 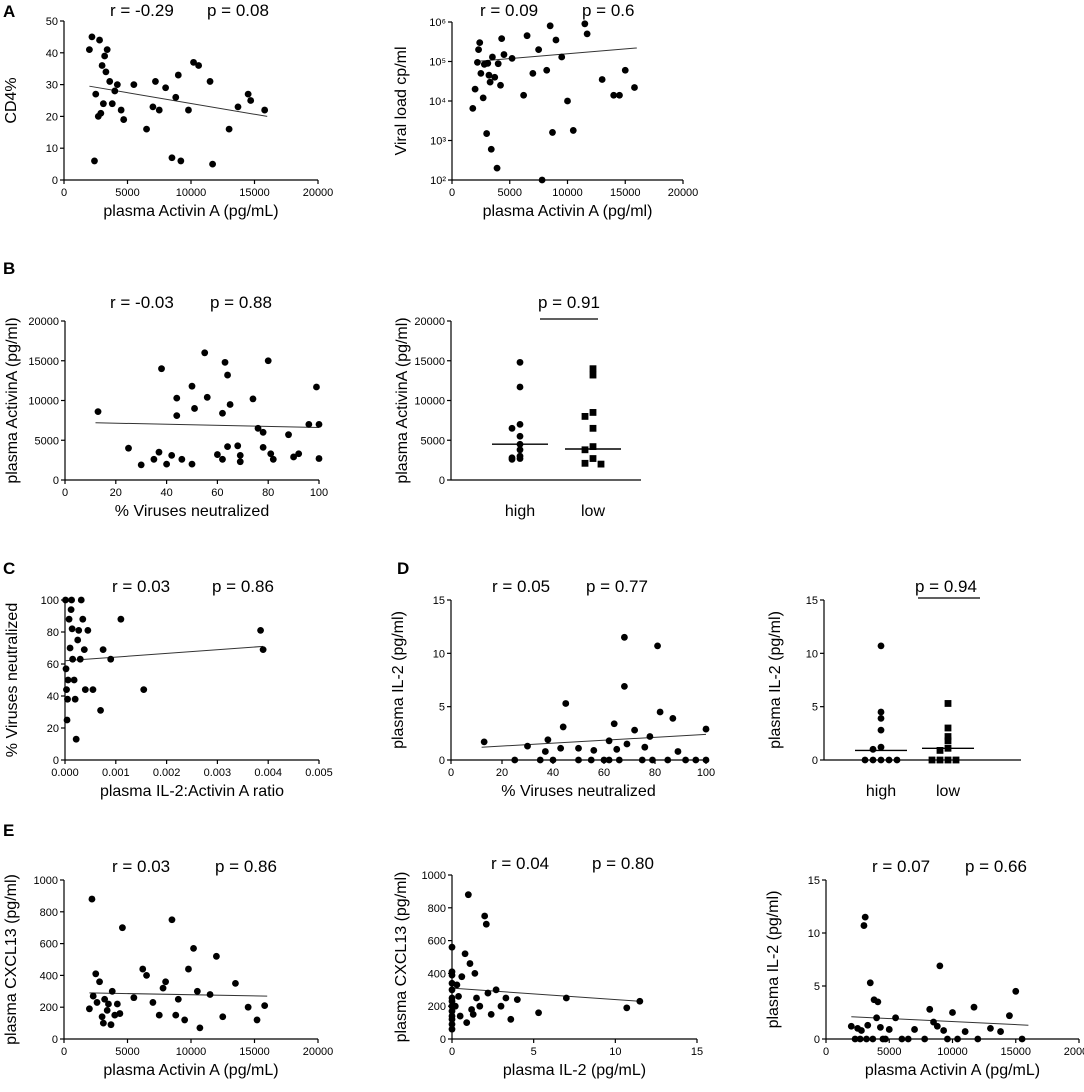 What do you see at coordinates (773, 960) in the screenshot?
I see `e3-y-label: plasma IL-2 (pg/ml)` at bounding box center [773, 960].